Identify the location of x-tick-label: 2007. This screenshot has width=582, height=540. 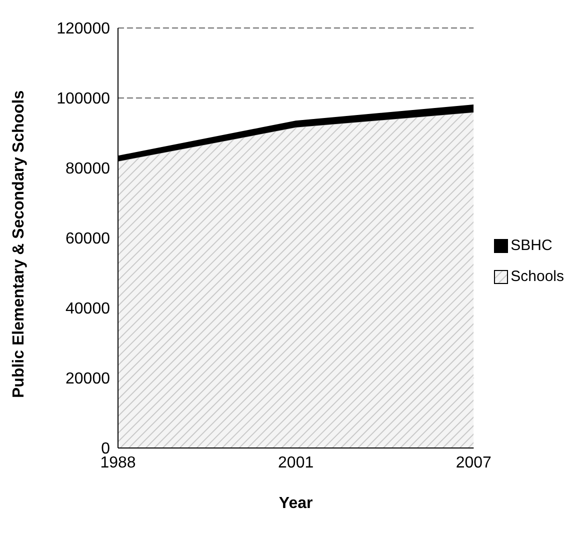
(474, 463).